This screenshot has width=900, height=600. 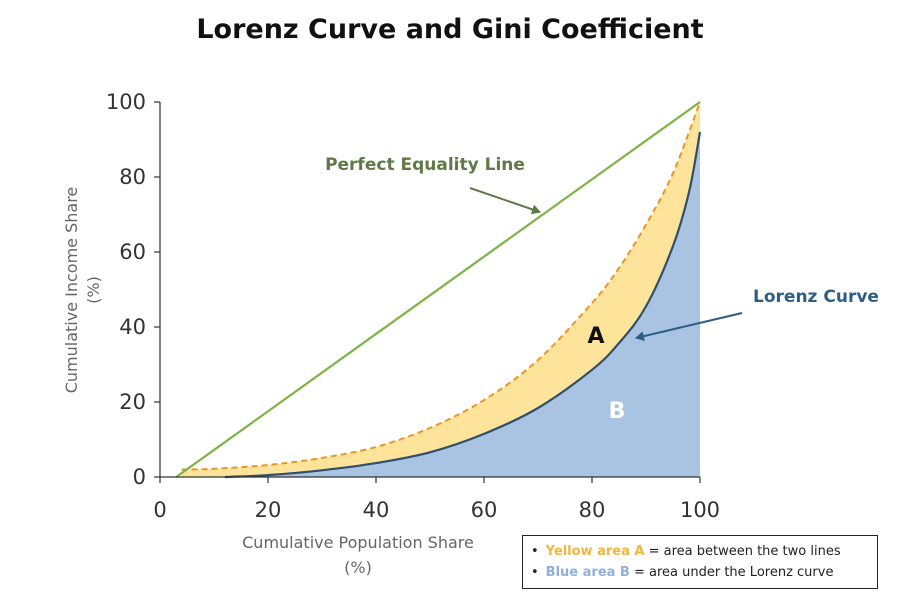 What do you see at coordinates (126, 102) in the screenshot?
I see `y-tick-label: 100` at bounding box center [126, 102].